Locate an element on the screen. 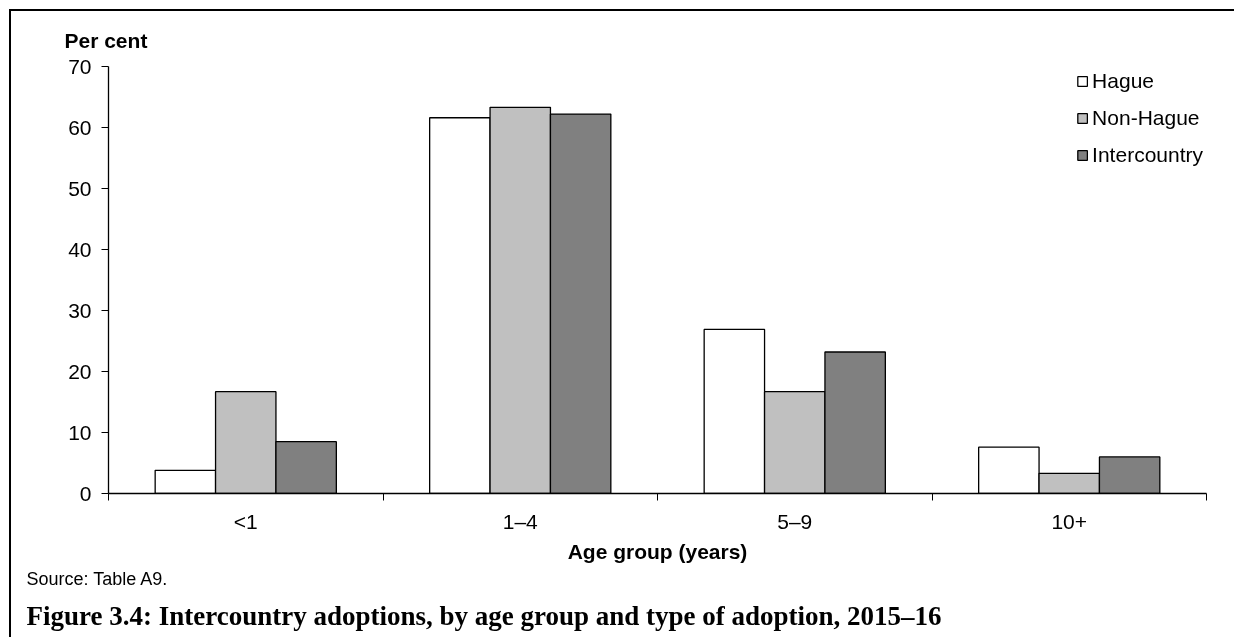 Image resolution: width=1236 pixels, height=639 pixels. legend-label: Non-Hague is located at coordinates (1146, 118).